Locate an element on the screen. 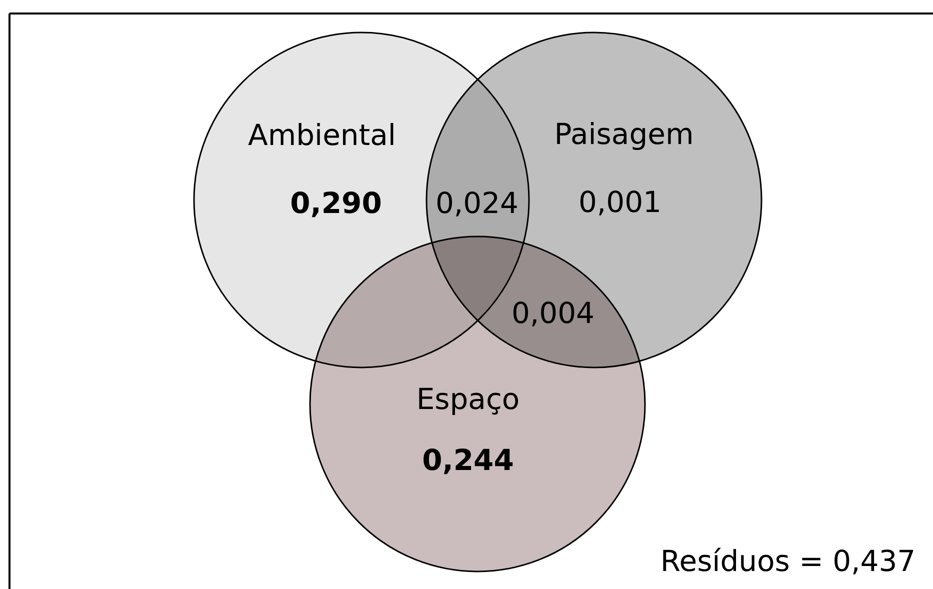 The height and width of the screenshot is (589, 933). text: 0,024 is located at coordinates (477, 203).